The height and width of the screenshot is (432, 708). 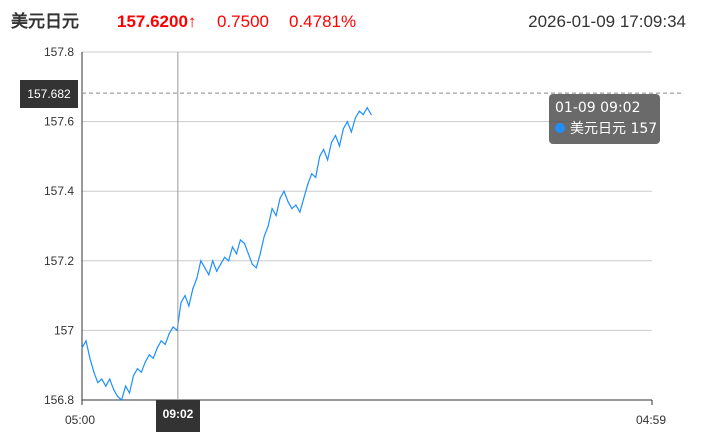 I want to click on tooltip: 01-09 09:02 美元日元 157, so click(x=604, y=119).